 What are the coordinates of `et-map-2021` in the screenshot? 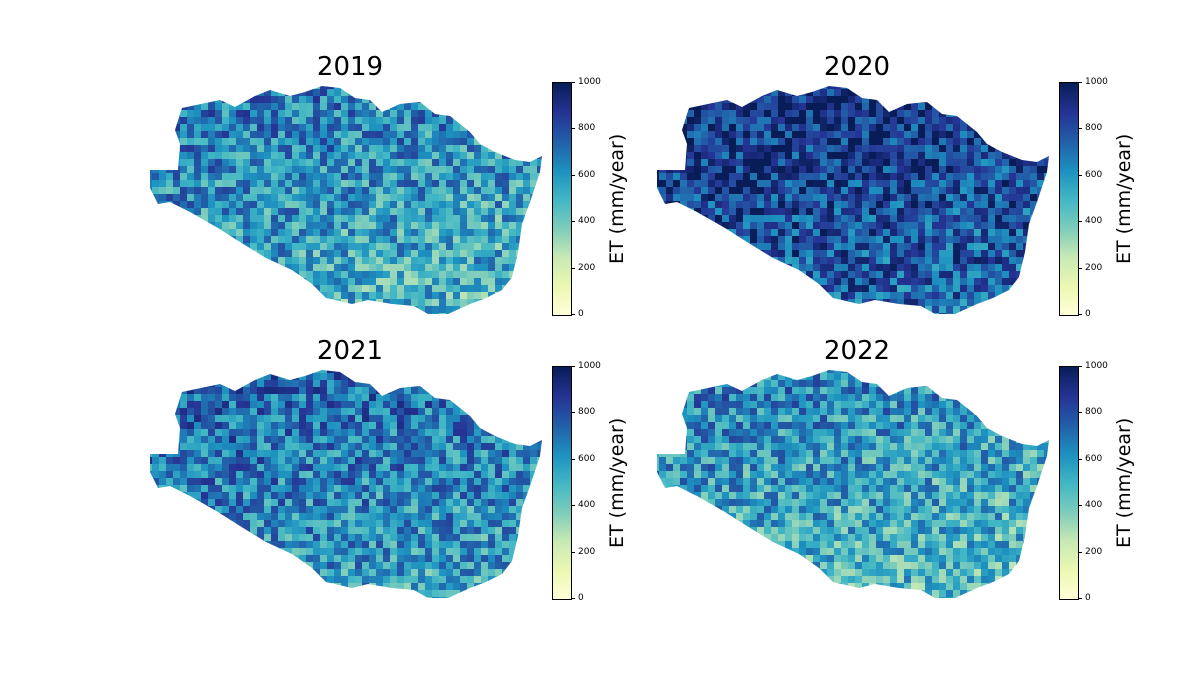 It's located at (346, 484).